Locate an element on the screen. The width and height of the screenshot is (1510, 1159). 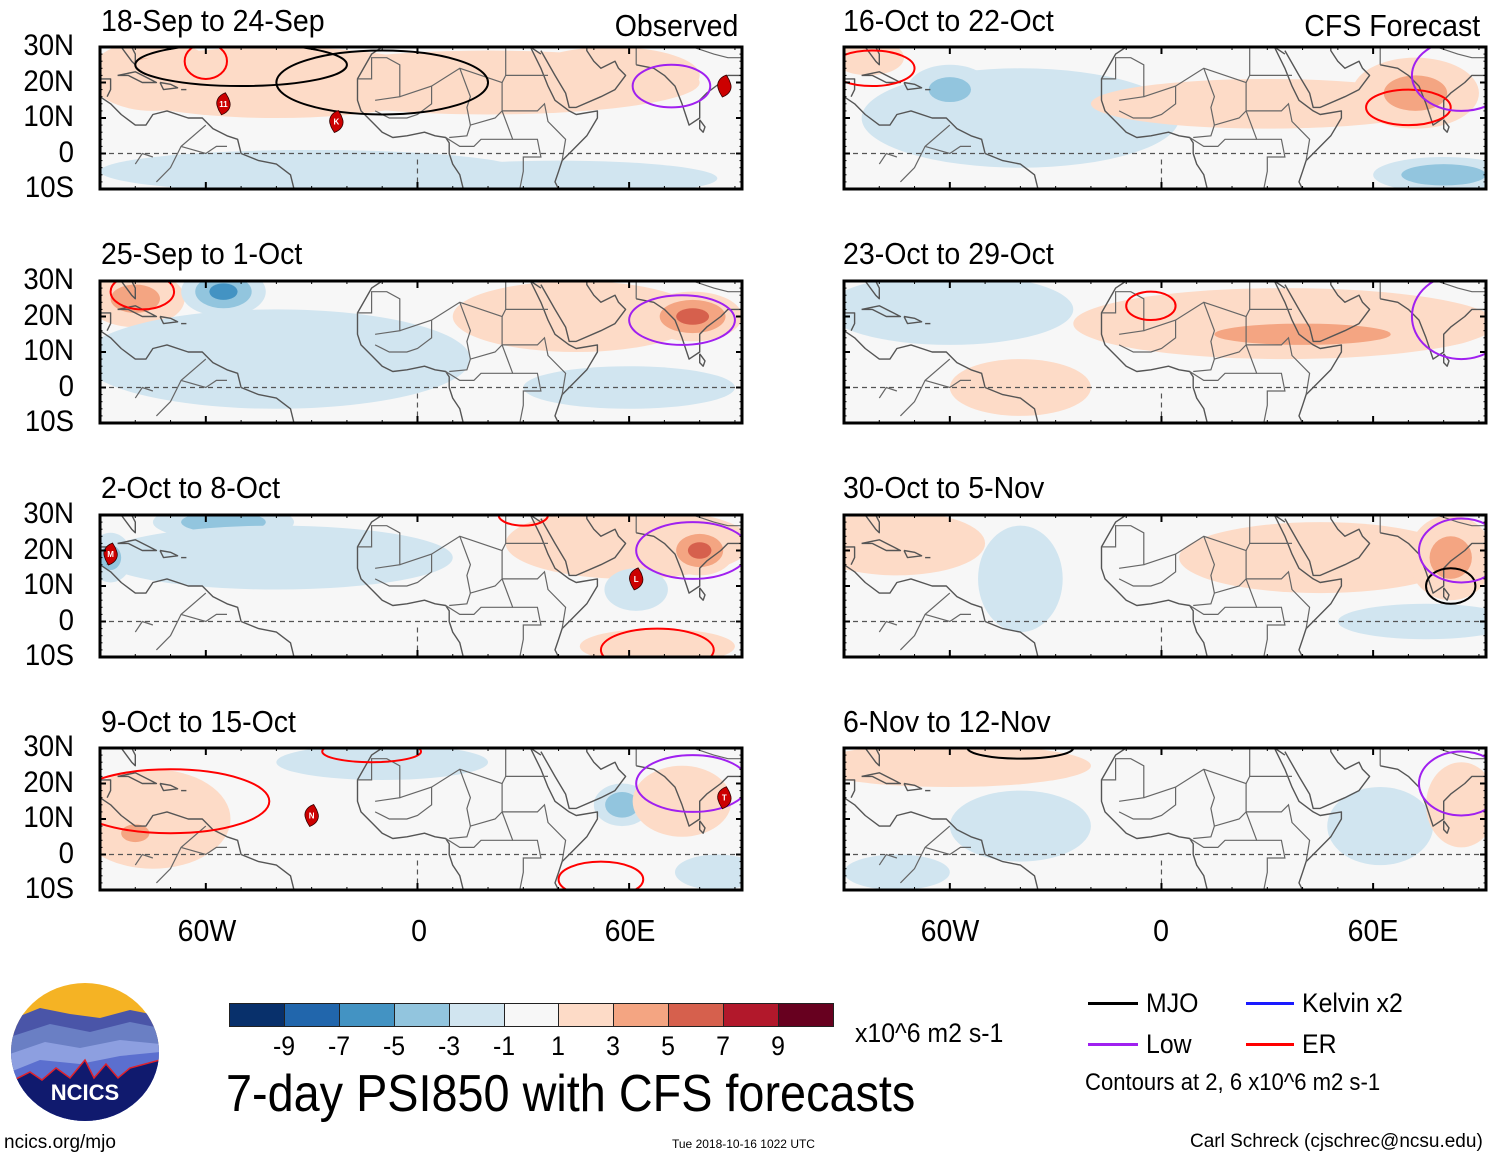
lon-label-60w-left: 60W is located at coordinates (207, 930).